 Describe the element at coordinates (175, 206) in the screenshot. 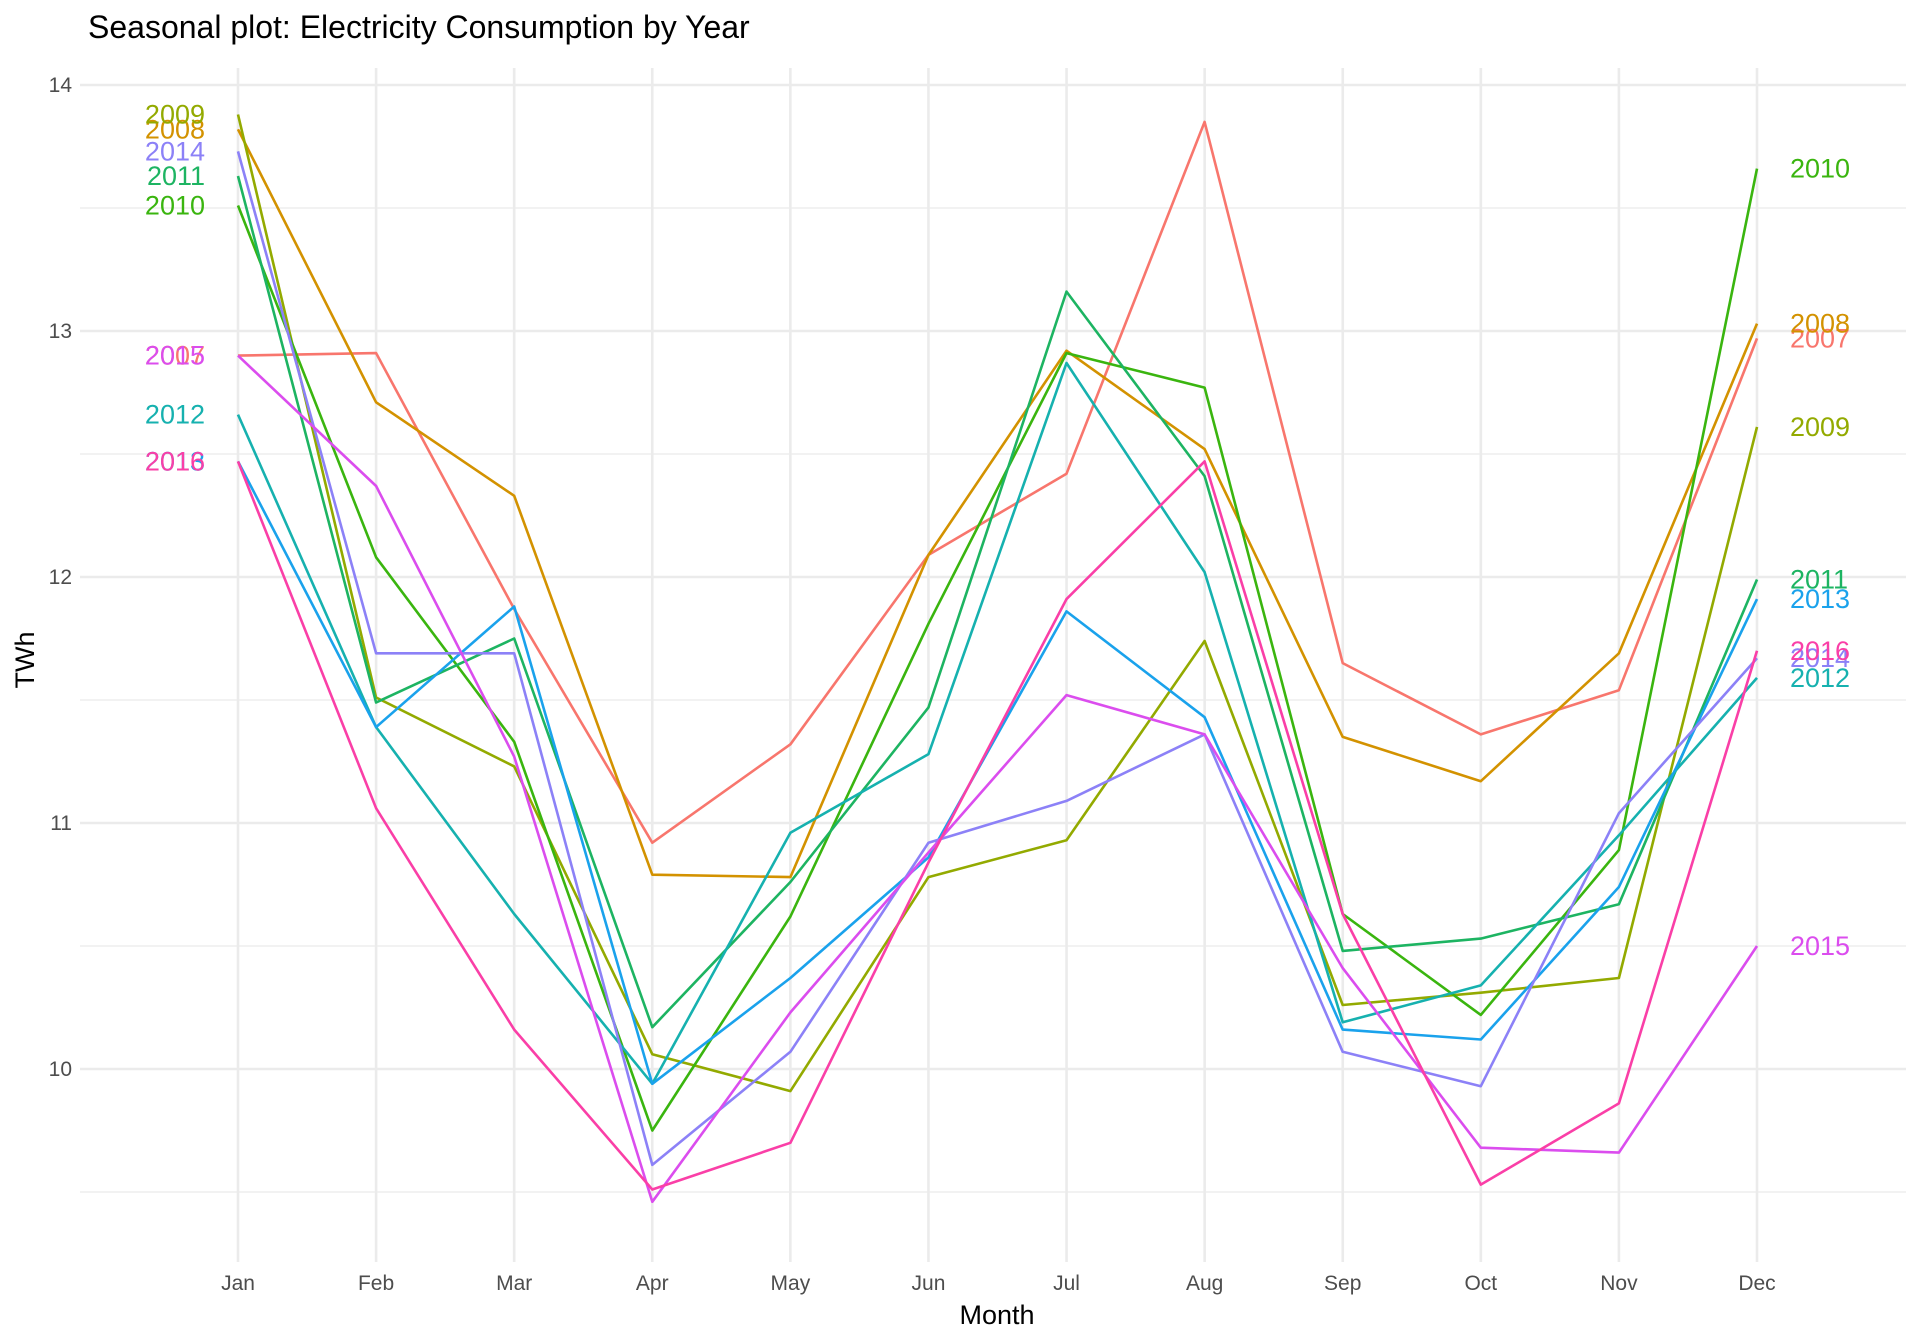

I see `series-label-start-2010: 2010` at that location.